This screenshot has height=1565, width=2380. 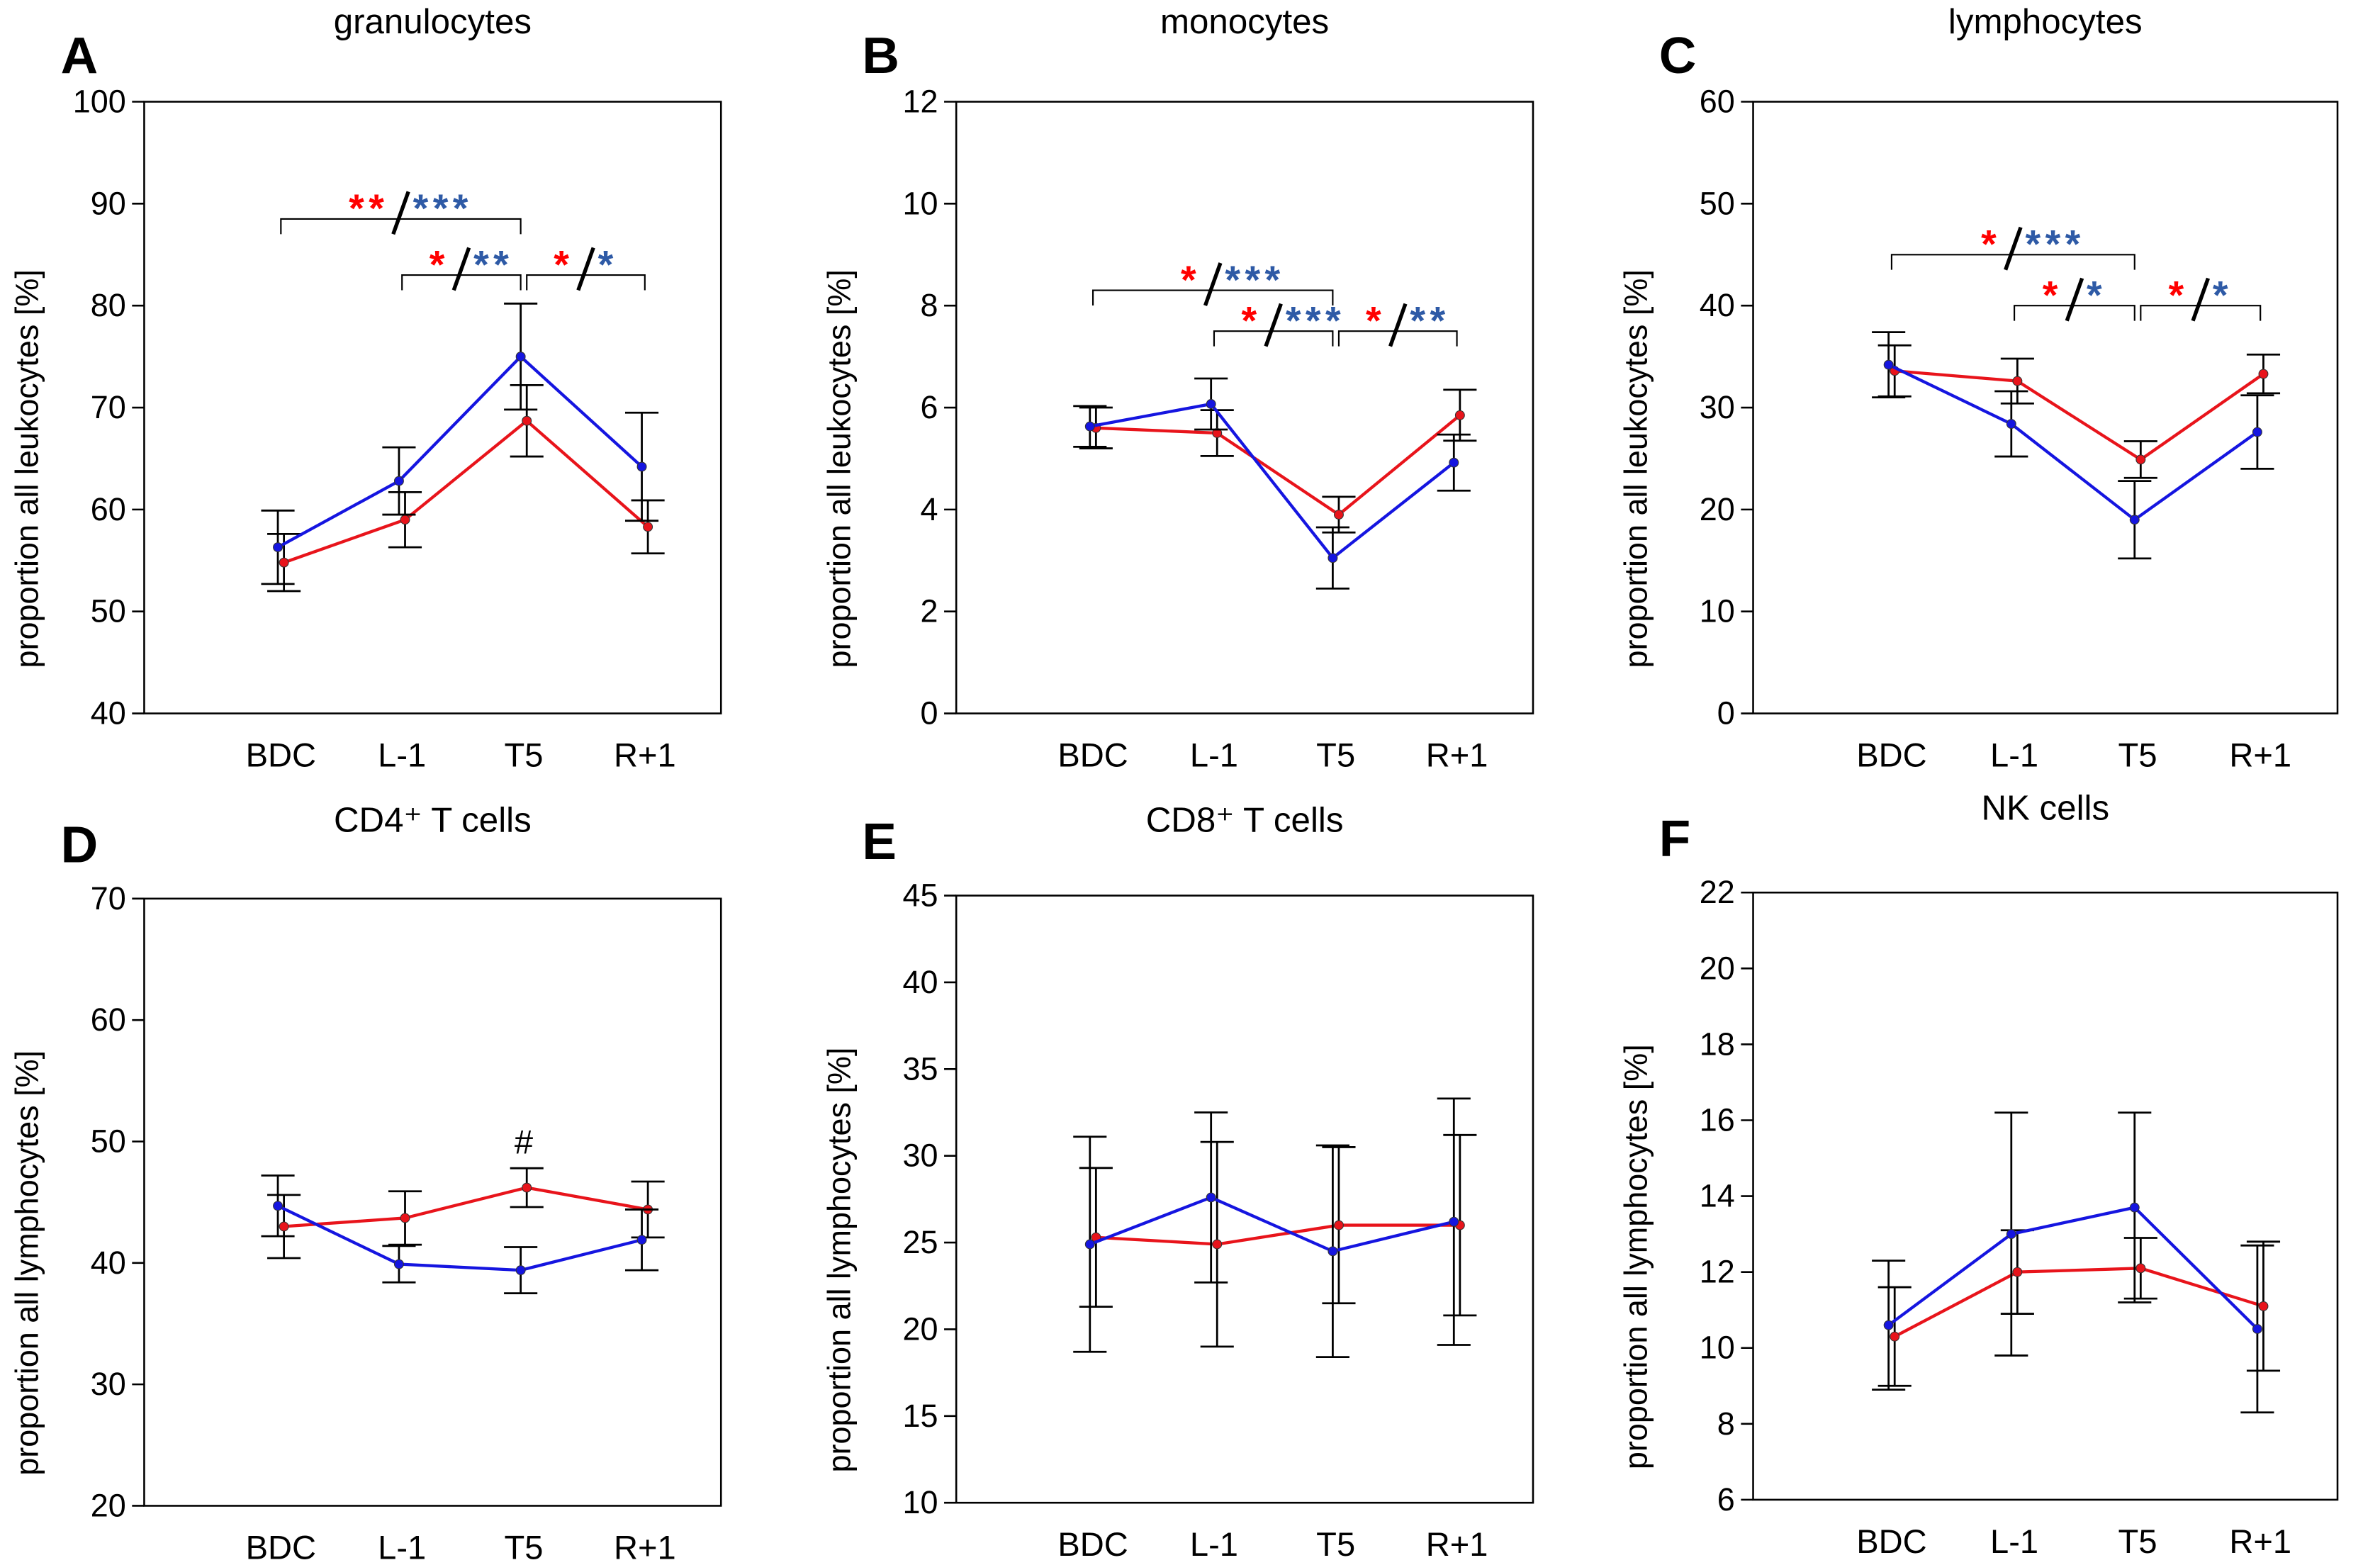 What do you see at coordinates (80, 56) in the screenshot?
I see `panel-letter: A` at bounding box center [80, 56].